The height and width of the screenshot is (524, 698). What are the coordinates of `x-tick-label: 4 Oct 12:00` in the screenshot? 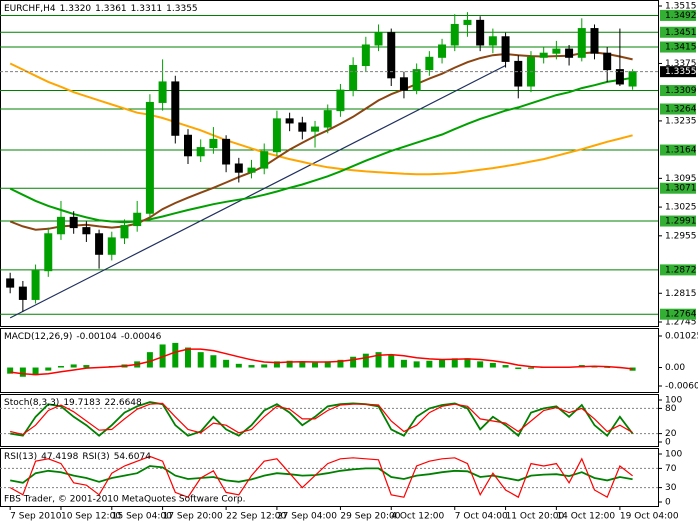 It's located at (417, 517).